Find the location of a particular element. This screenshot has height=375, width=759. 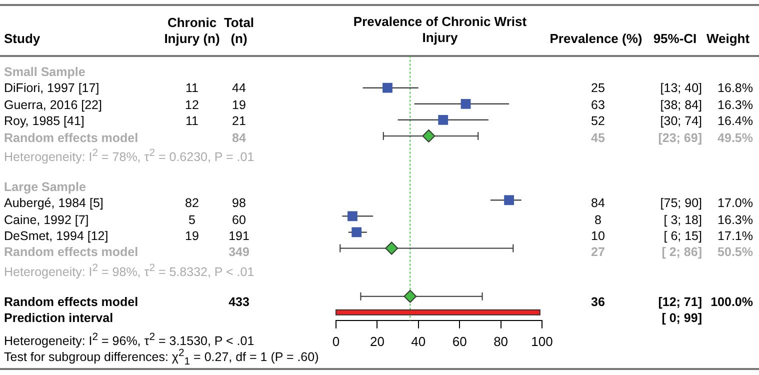

x-tick-label: 20 is located at coordinates (377, 341).